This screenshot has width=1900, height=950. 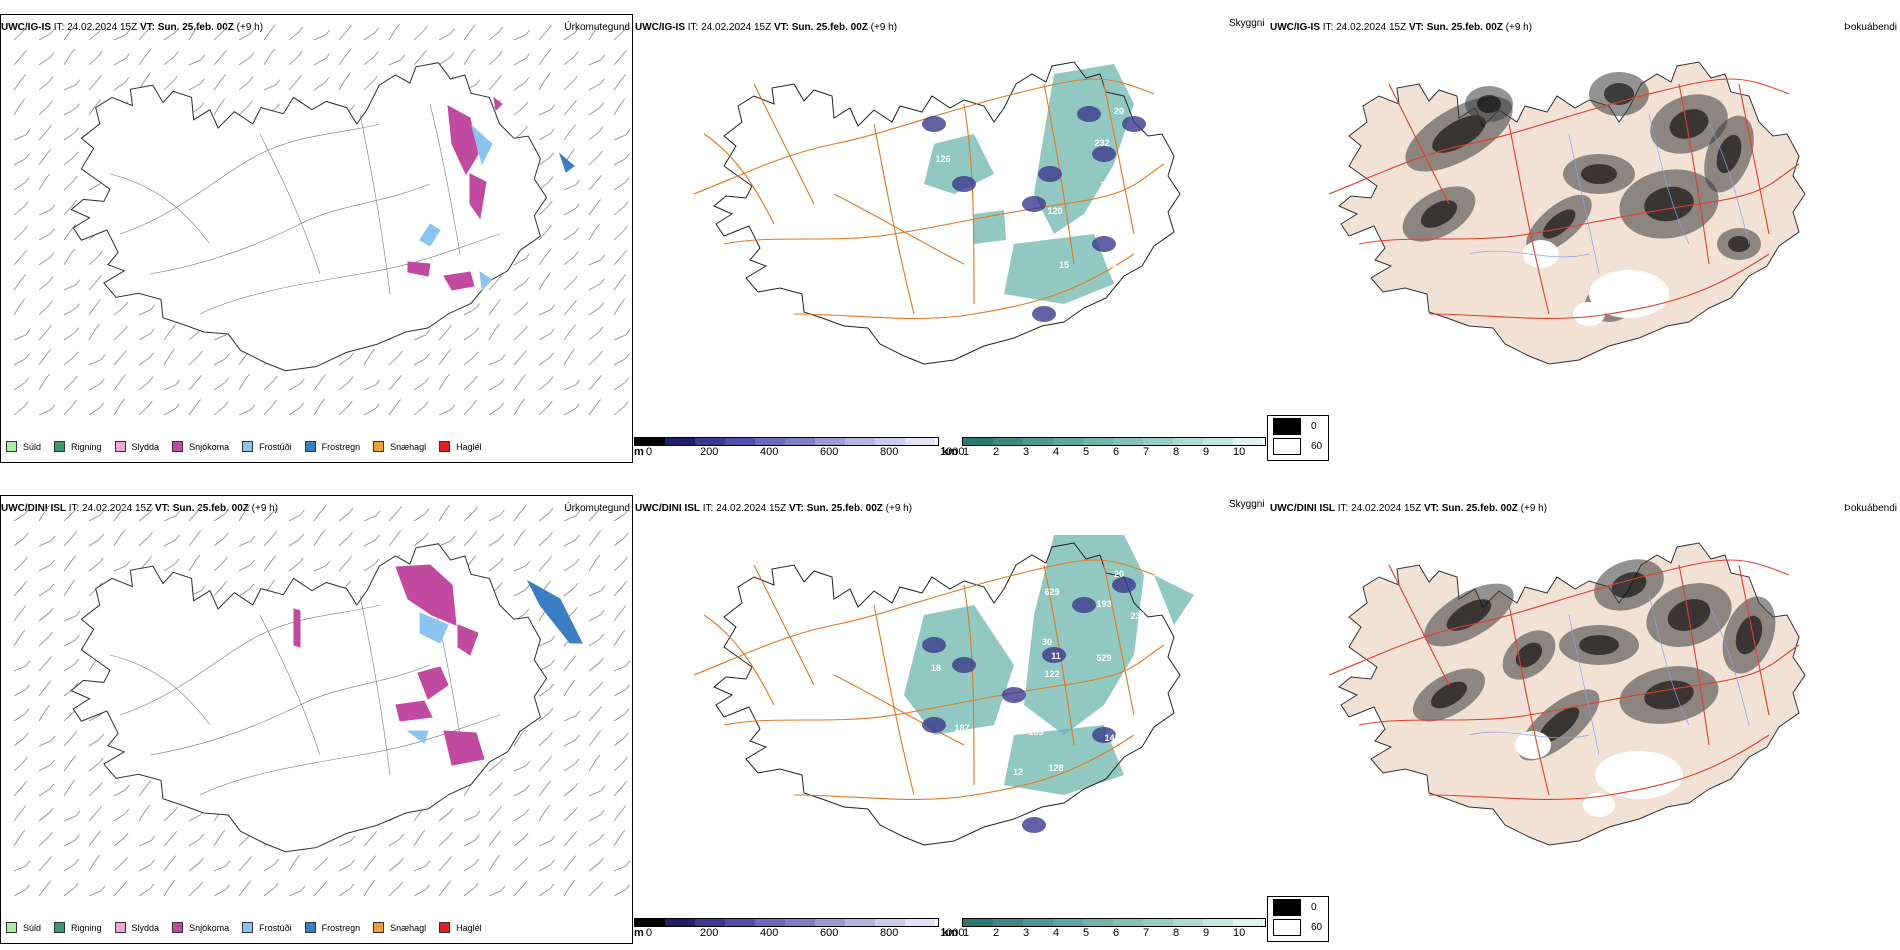 What do you see at coordinates (1870, 508) in the screenshot?
I see `panel-title: Þokuábendi` at bounding box center [1870, 508].